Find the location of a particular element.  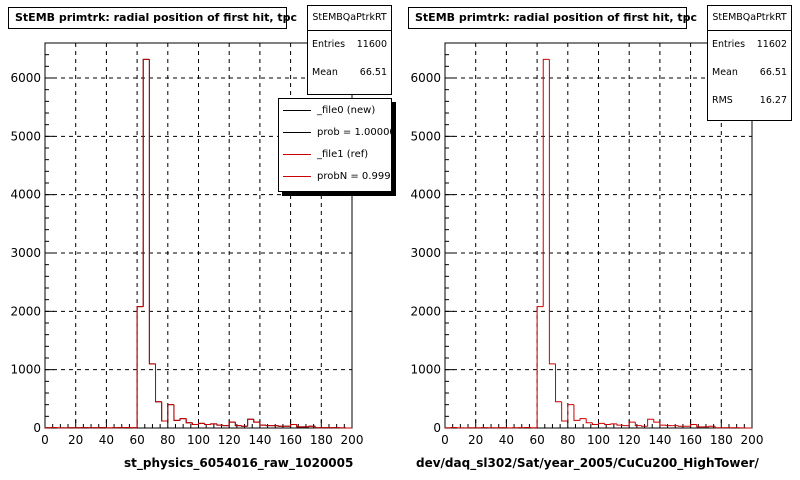

stats-entries-value: 11600 is located at coordinates (371, 44).